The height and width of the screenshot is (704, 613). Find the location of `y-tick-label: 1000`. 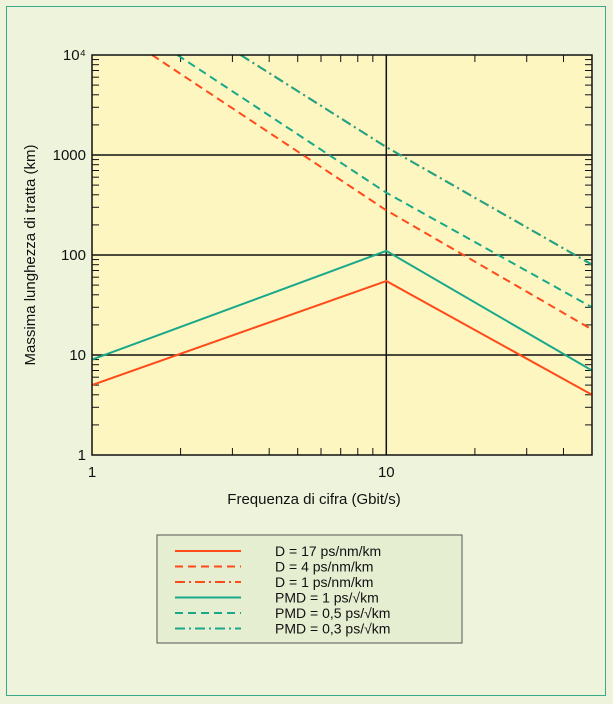

y-tick-label: 1000 is located at coordinates (69, 155).